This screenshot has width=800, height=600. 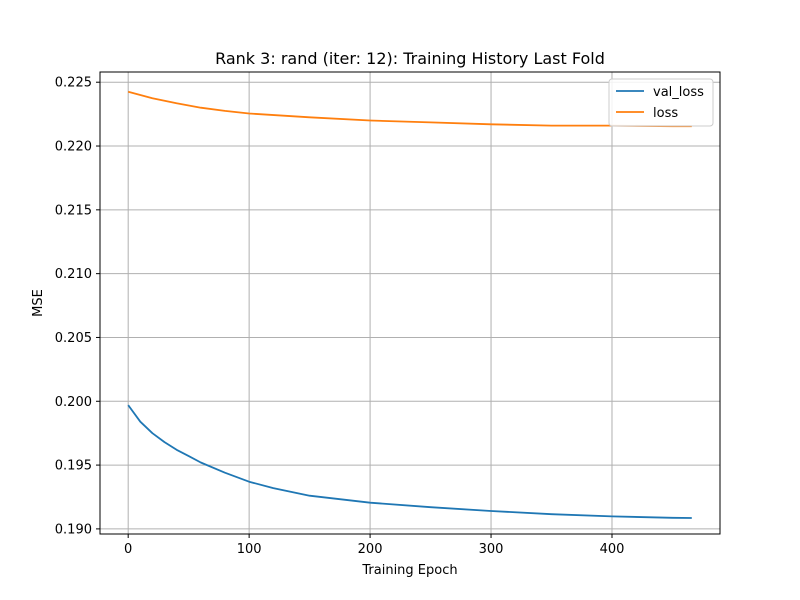 I want to click on x-tick-label: 0, so click(x=128, y=549).